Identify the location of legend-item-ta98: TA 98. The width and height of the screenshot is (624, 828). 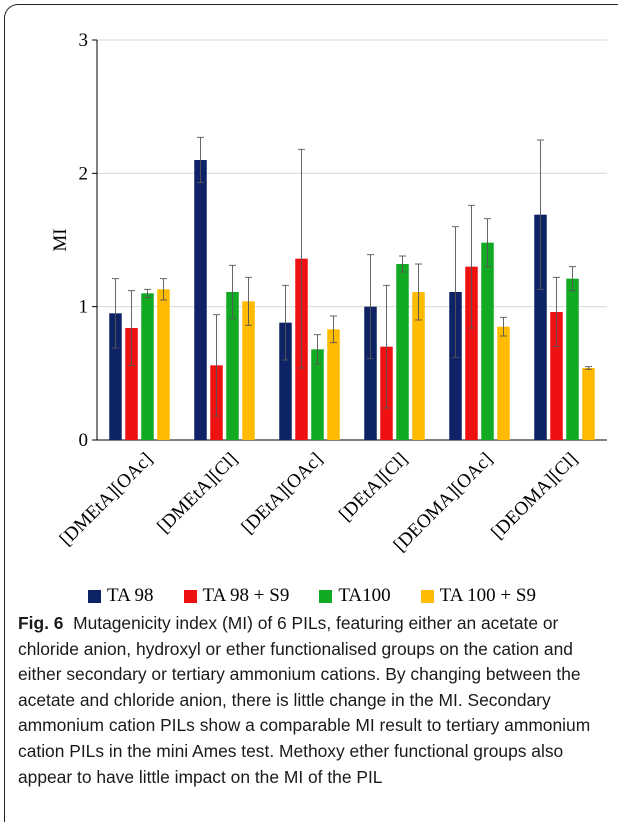
(121, 596).